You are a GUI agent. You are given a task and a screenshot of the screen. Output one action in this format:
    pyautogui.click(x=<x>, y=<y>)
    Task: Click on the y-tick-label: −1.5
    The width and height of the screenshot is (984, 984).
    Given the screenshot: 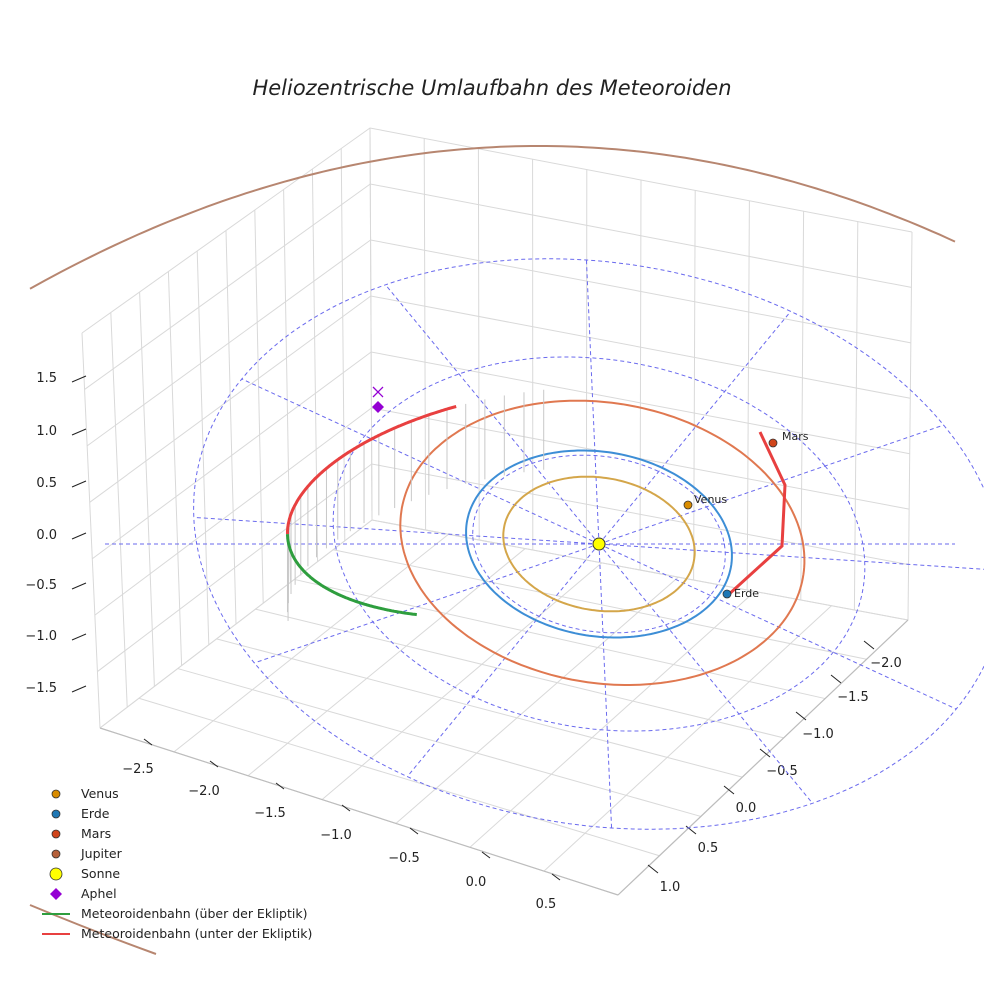 What is the action you would take?
    pyautogui.click(x=853, y=697)
    